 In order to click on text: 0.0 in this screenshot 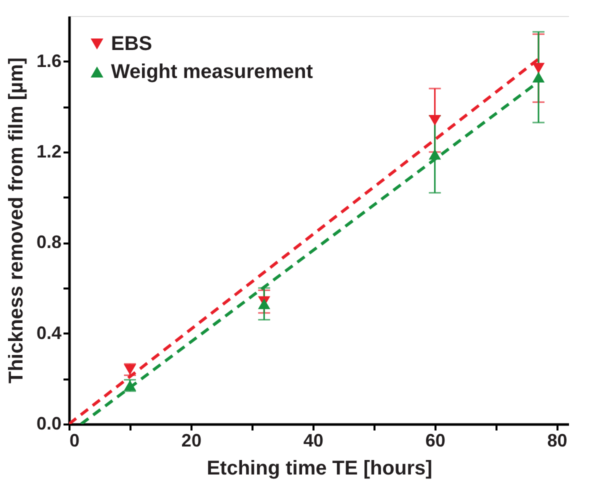, I will do `click(49, 424)`.